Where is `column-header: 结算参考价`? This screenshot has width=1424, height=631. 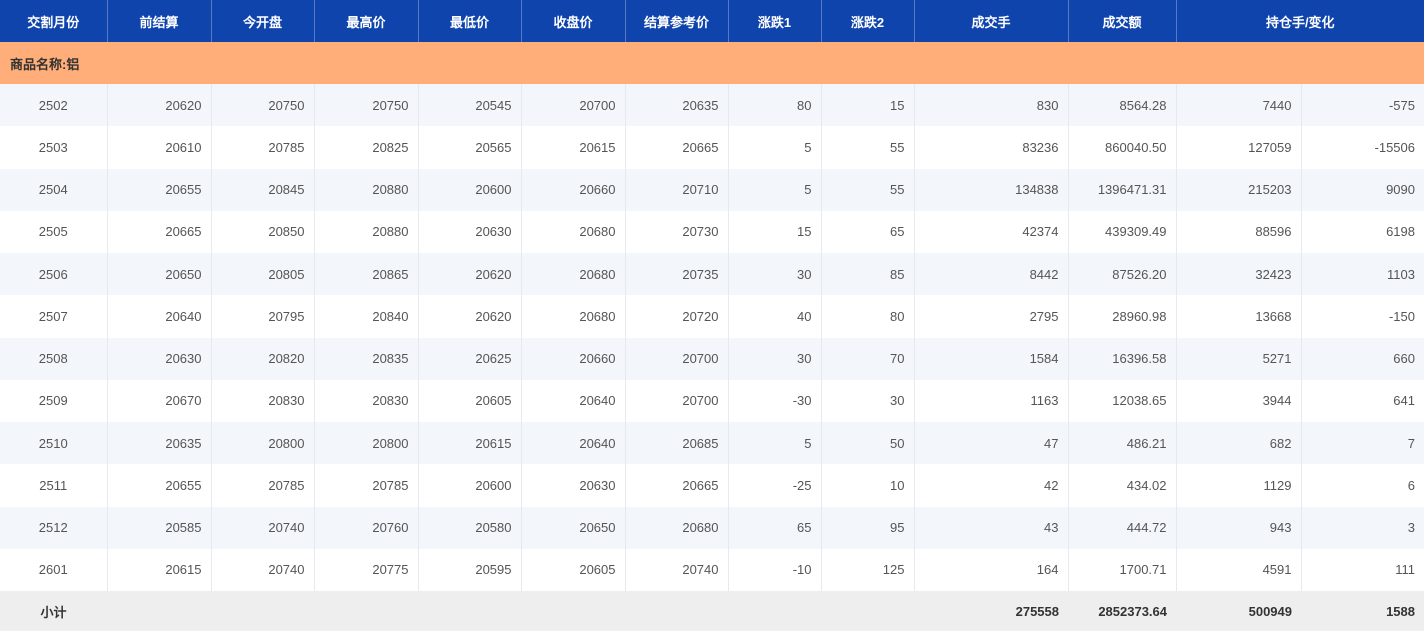
column-header: 结算参考价 is located at coordinates (677, 21).